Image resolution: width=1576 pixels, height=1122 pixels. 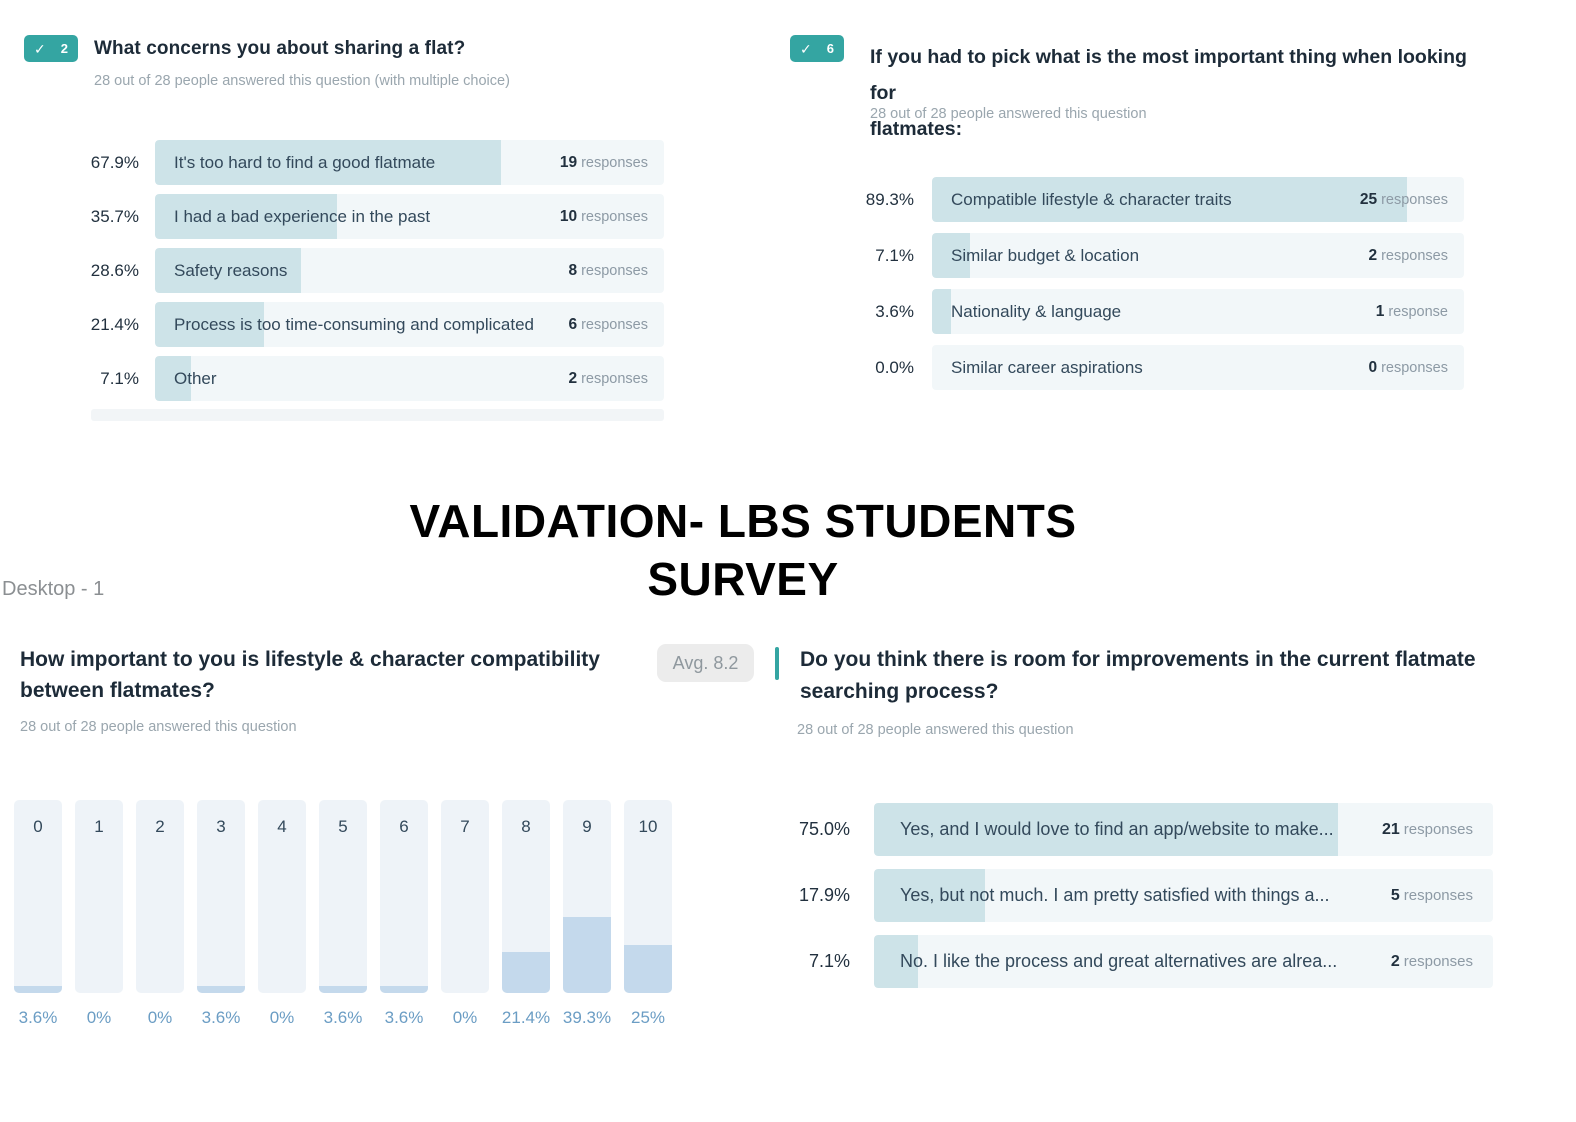 I want to click on histogram-column: 8 21.4%, so click(x=526, y=914).